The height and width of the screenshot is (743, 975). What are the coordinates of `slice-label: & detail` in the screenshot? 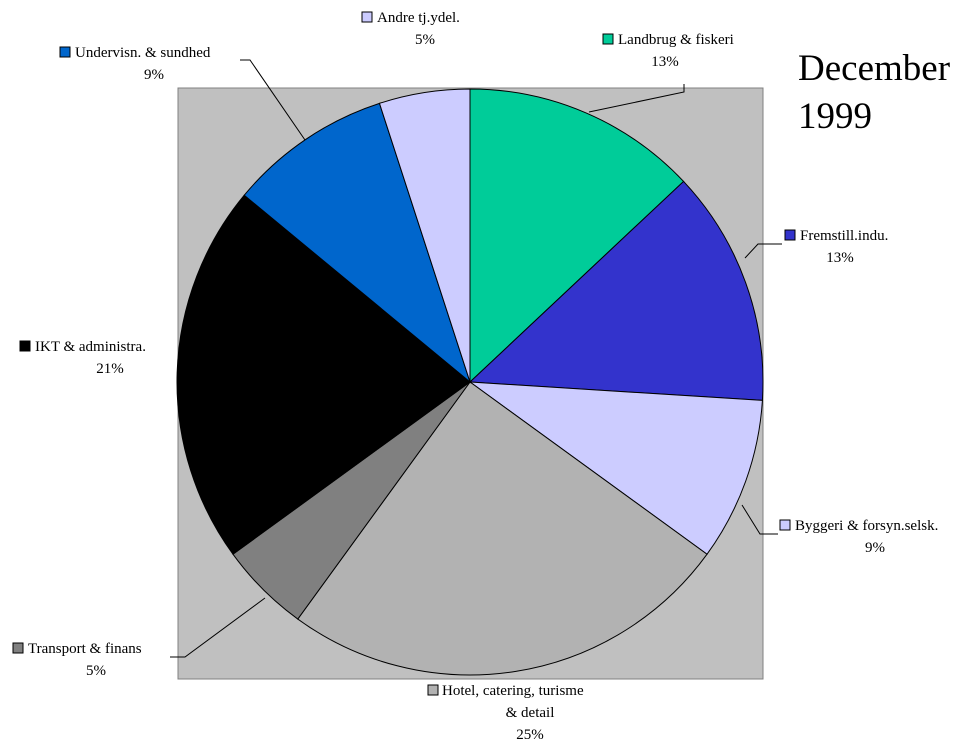 It's located at (530, 713).